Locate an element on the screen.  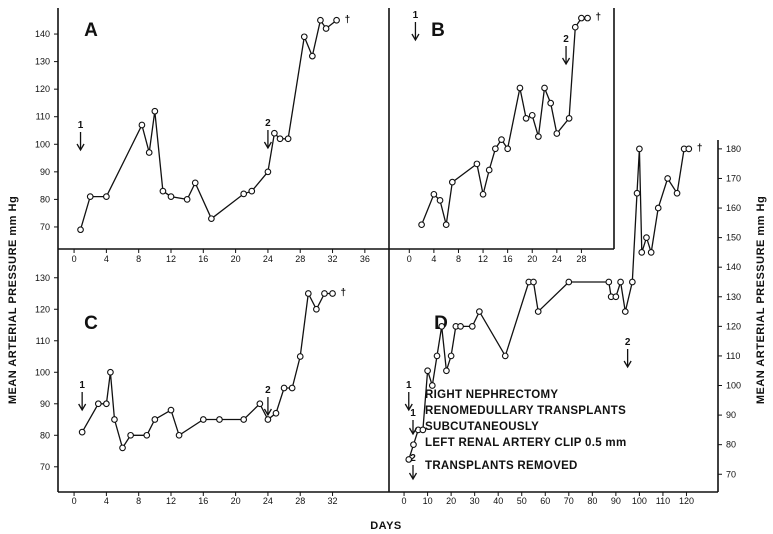
panel-a-x-tick-label-5: 20 is located at coordinates (236, 259).